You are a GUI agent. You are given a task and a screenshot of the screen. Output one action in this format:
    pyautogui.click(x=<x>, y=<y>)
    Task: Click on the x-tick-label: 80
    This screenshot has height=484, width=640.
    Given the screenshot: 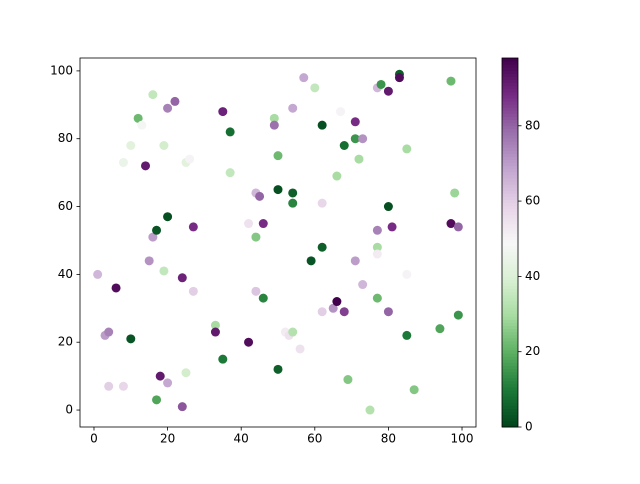 What is the action you would take?
    pyautogui.click(x=388, y=439)
    